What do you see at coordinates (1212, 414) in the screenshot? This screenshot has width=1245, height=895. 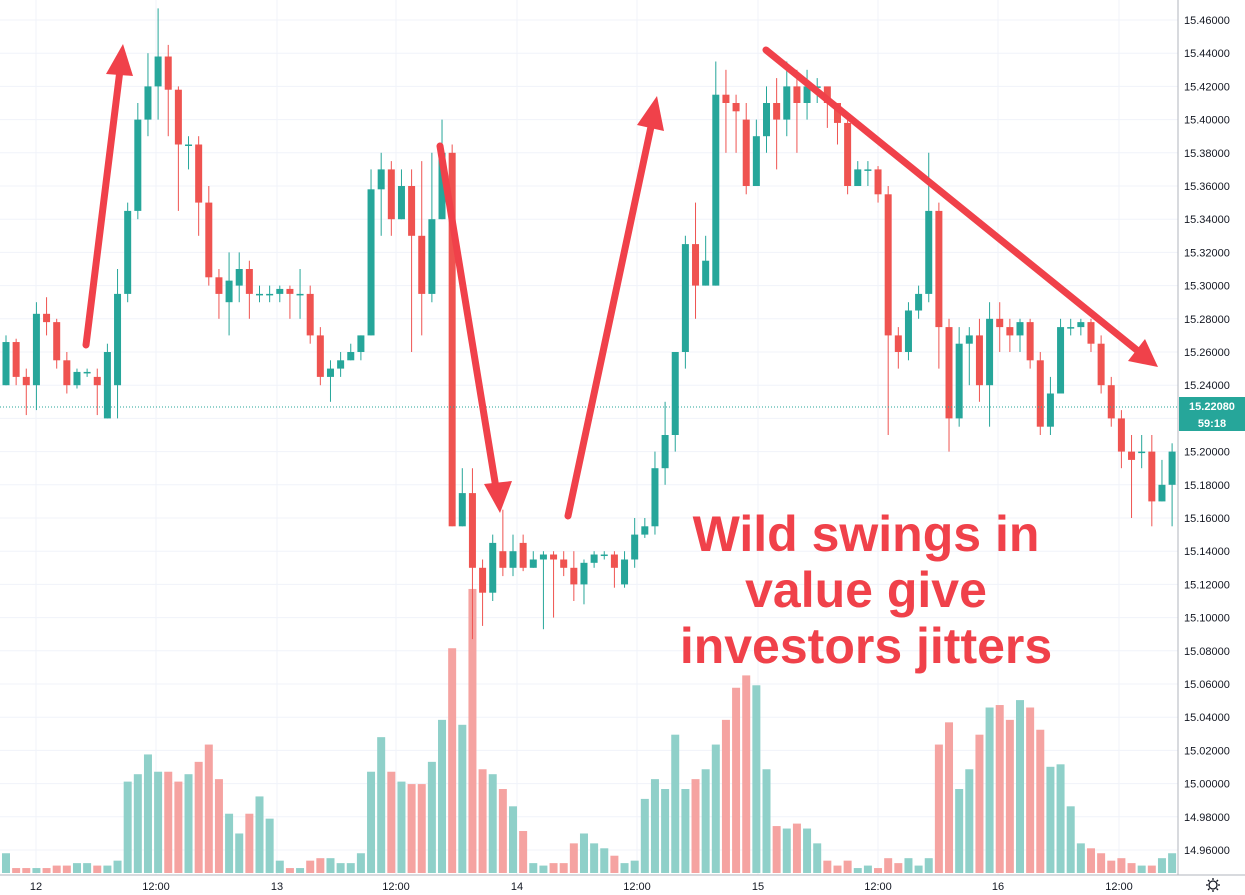 I see `last-price-tag: 15.22080 59:18` at bounding box center [1212, 414].